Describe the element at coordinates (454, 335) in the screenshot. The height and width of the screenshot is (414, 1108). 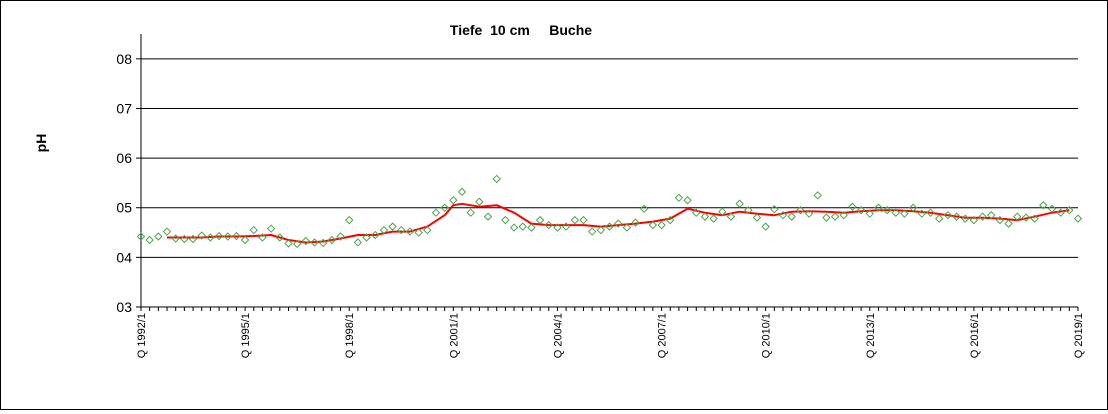
I see `x-tick-label: Q 2001/1` at that location.